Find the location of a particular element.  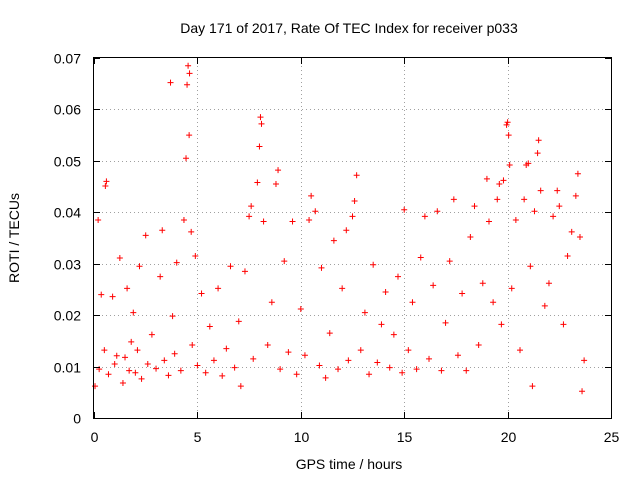

x-tick-label: 15 is located at coordinates (405, 437).